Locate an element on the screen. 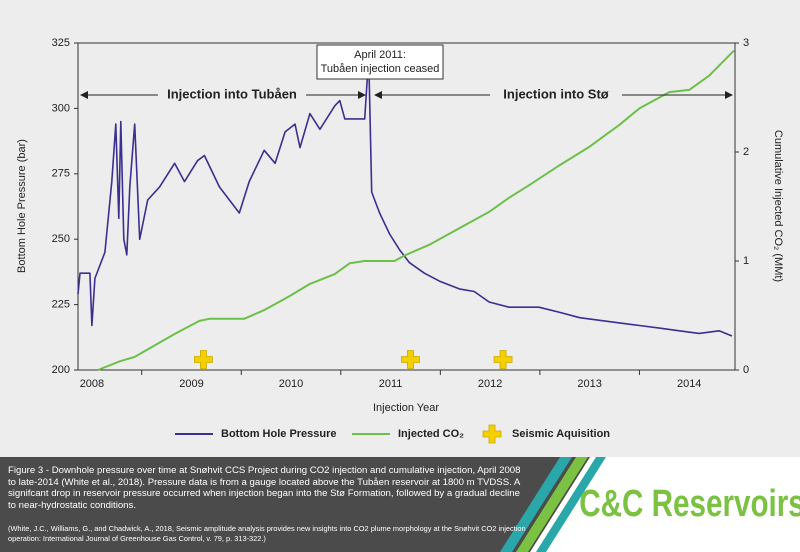 This screenshot has width=800, height=552. legend-label: Bottom Hole Pressure is located at coordinates (279, 434).